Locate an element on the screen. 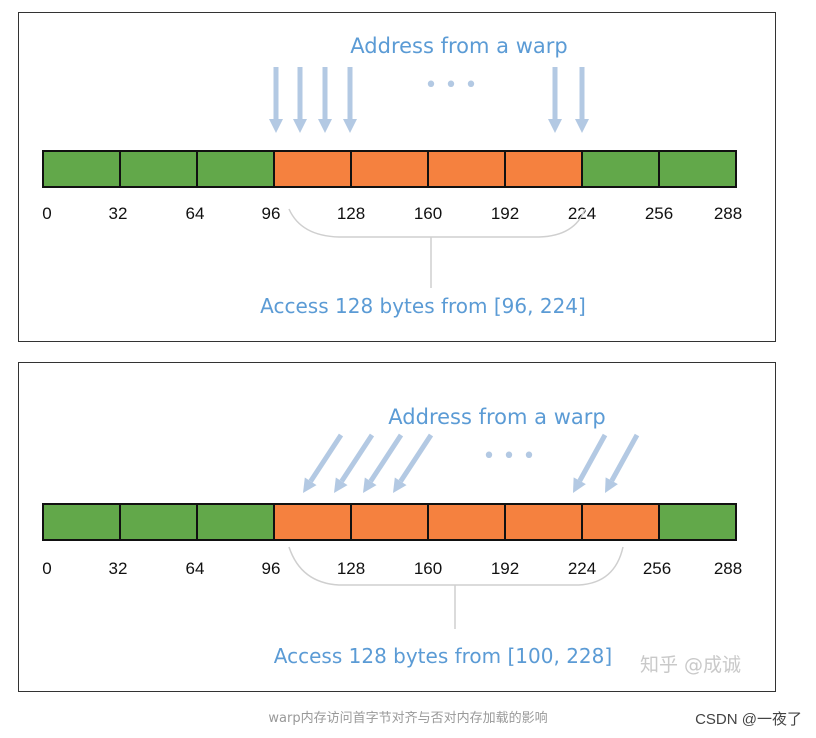 The image size is (816, 738). access-range-label: Access 128 bytes from [96, 224] is located at coordinates (423, 306).